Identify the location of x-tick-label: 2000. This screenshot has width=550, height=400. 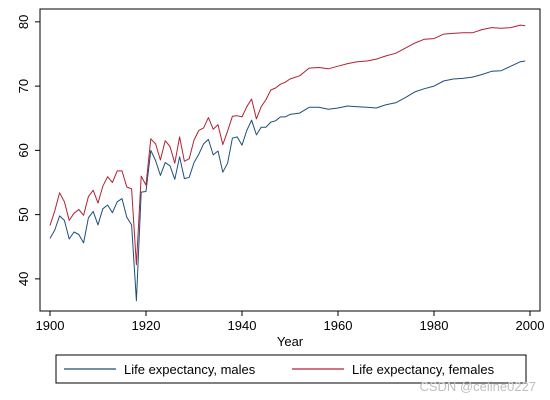
(530, 325).